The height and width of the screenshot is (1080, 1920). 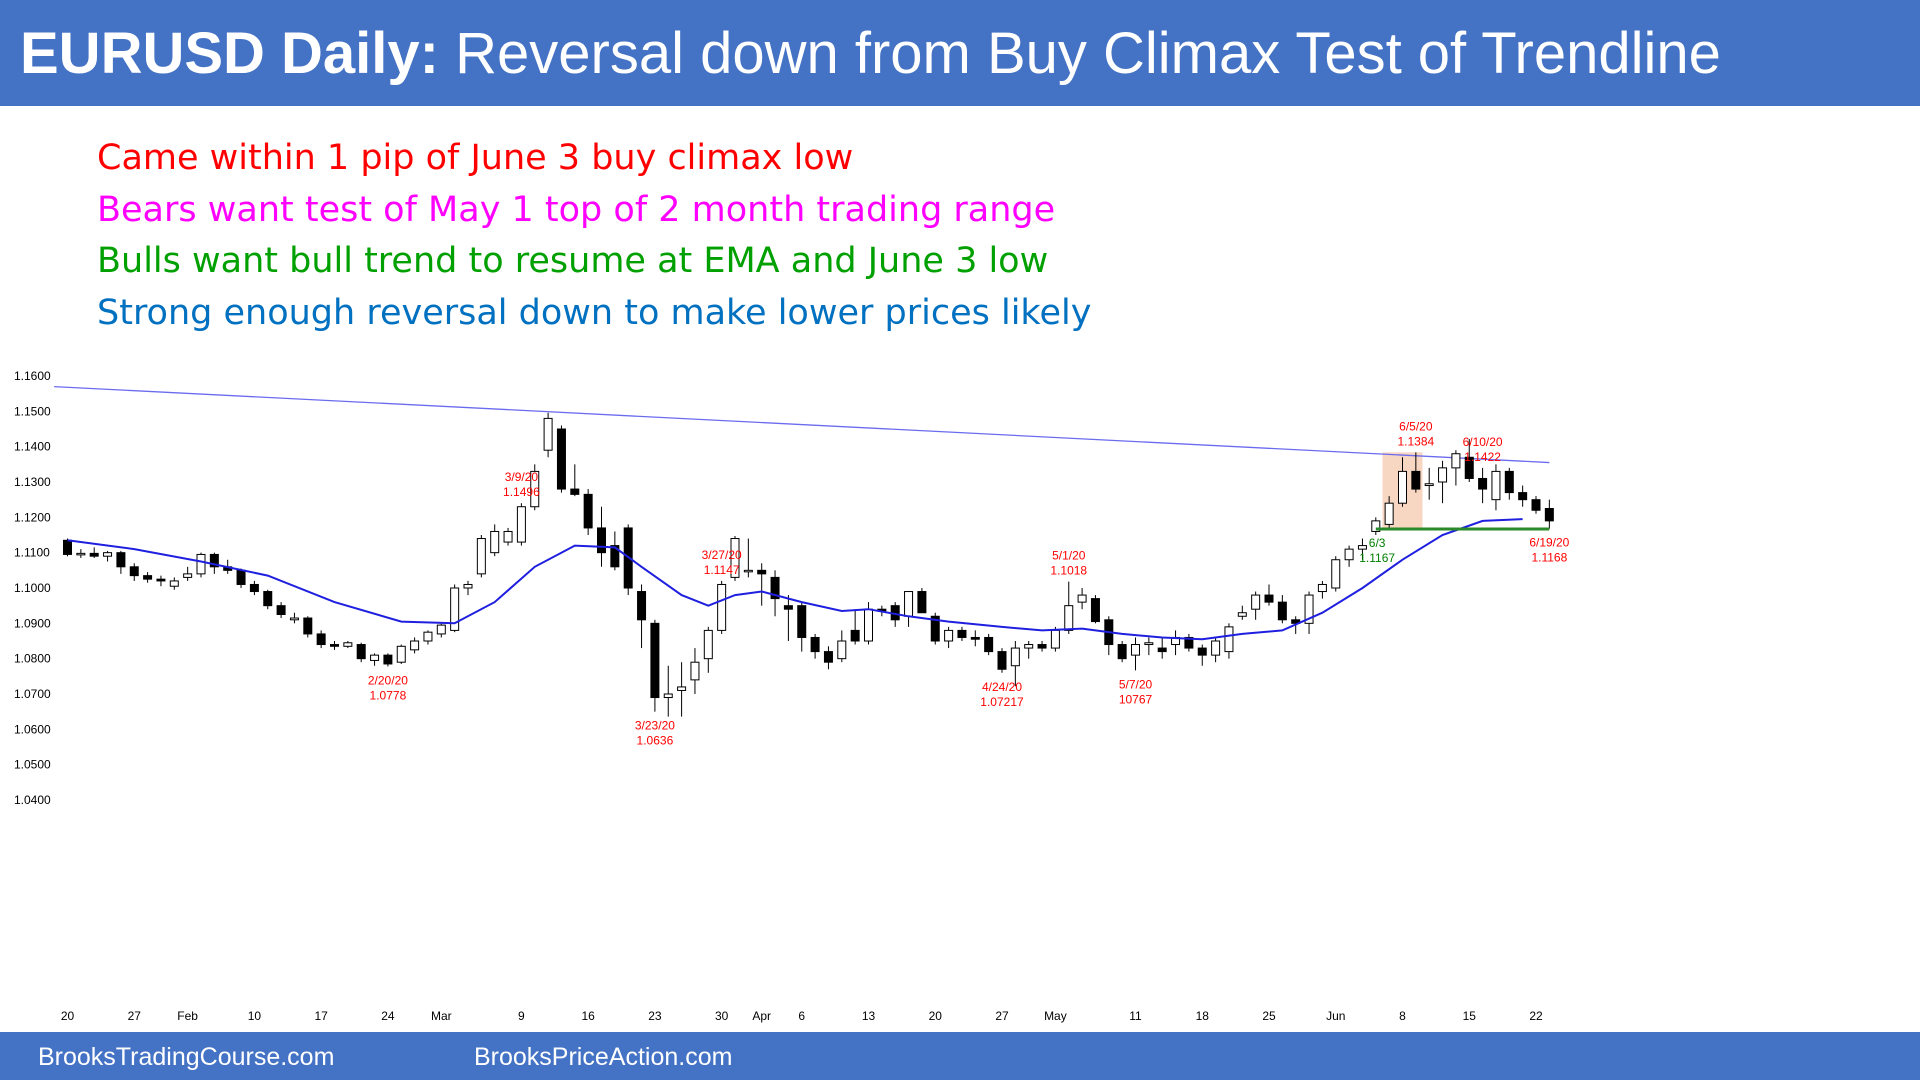 I want to click on x-tick-label: 17, so click(x=321, y=1016).